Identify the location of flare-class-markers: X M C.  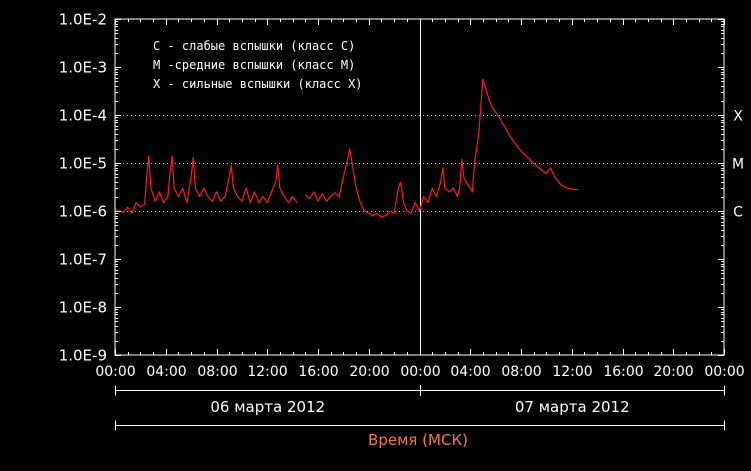
(738, 165).